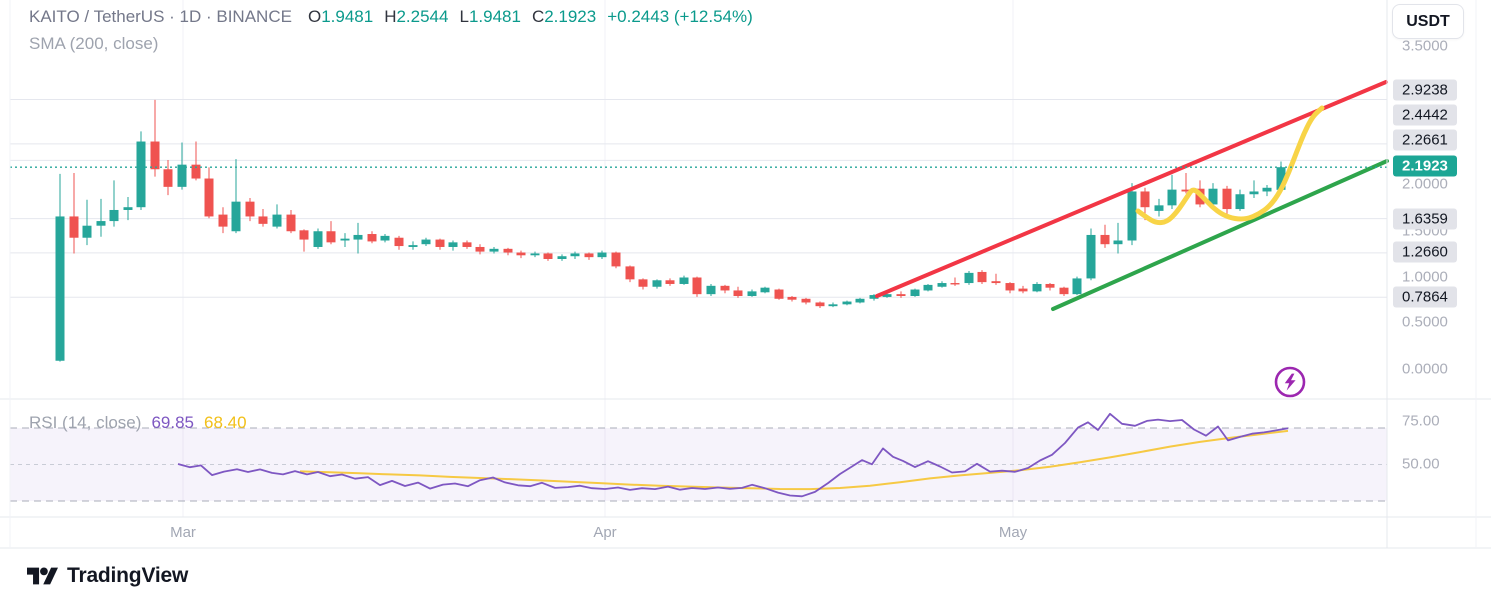 The width and height of the screenshot is (1491, 607). I want to click on time-axis-month: Mar, so click(183, 532).